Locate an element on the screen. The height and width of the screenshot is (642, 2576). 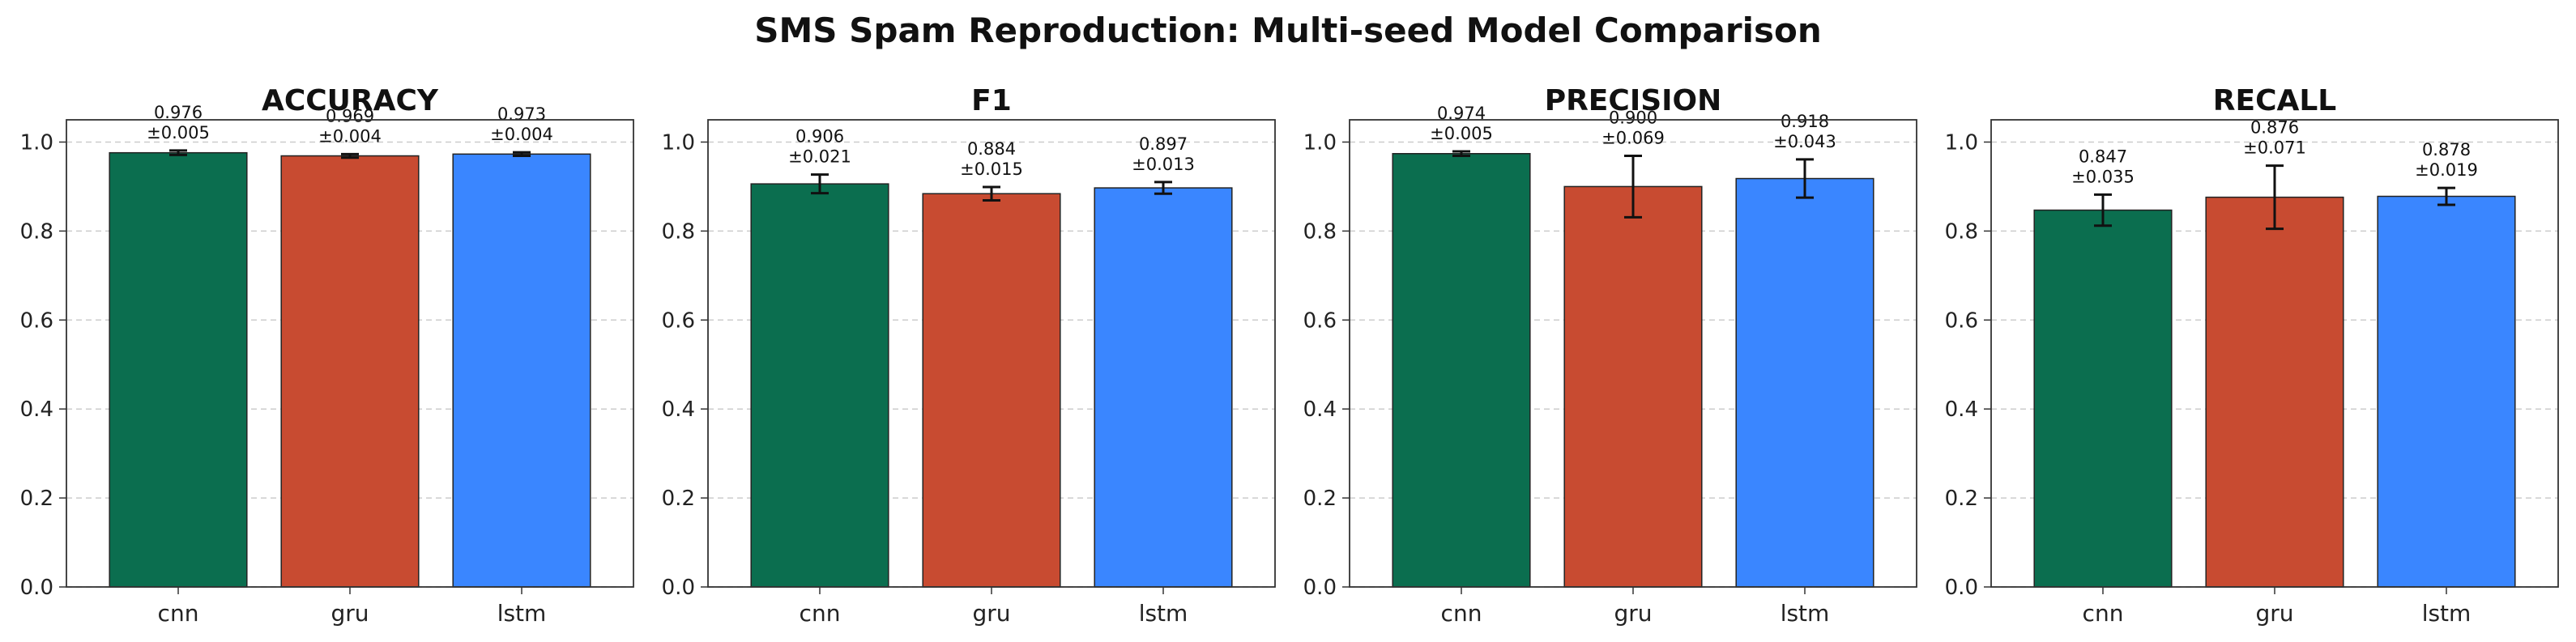
subplot-title: RECALL is located at coordinates (2275, 100).